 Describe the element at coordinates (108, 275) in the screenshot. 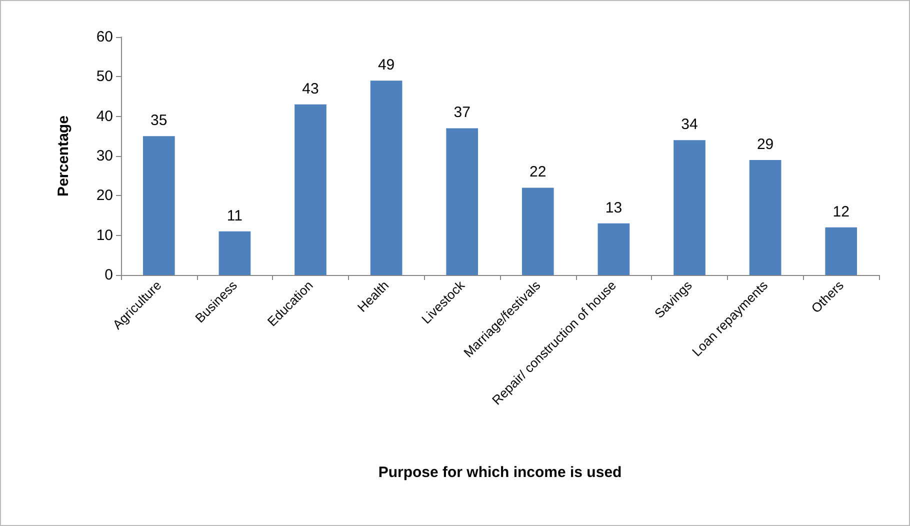

I see `y-tick-label: 0` at that location.